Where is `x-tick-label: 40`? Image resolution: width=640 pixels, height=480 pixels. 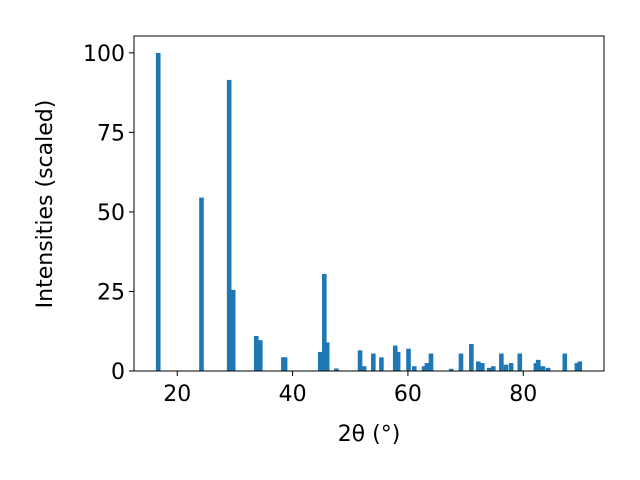 x-tick-label: 40 is located at coordinates (293, 394).